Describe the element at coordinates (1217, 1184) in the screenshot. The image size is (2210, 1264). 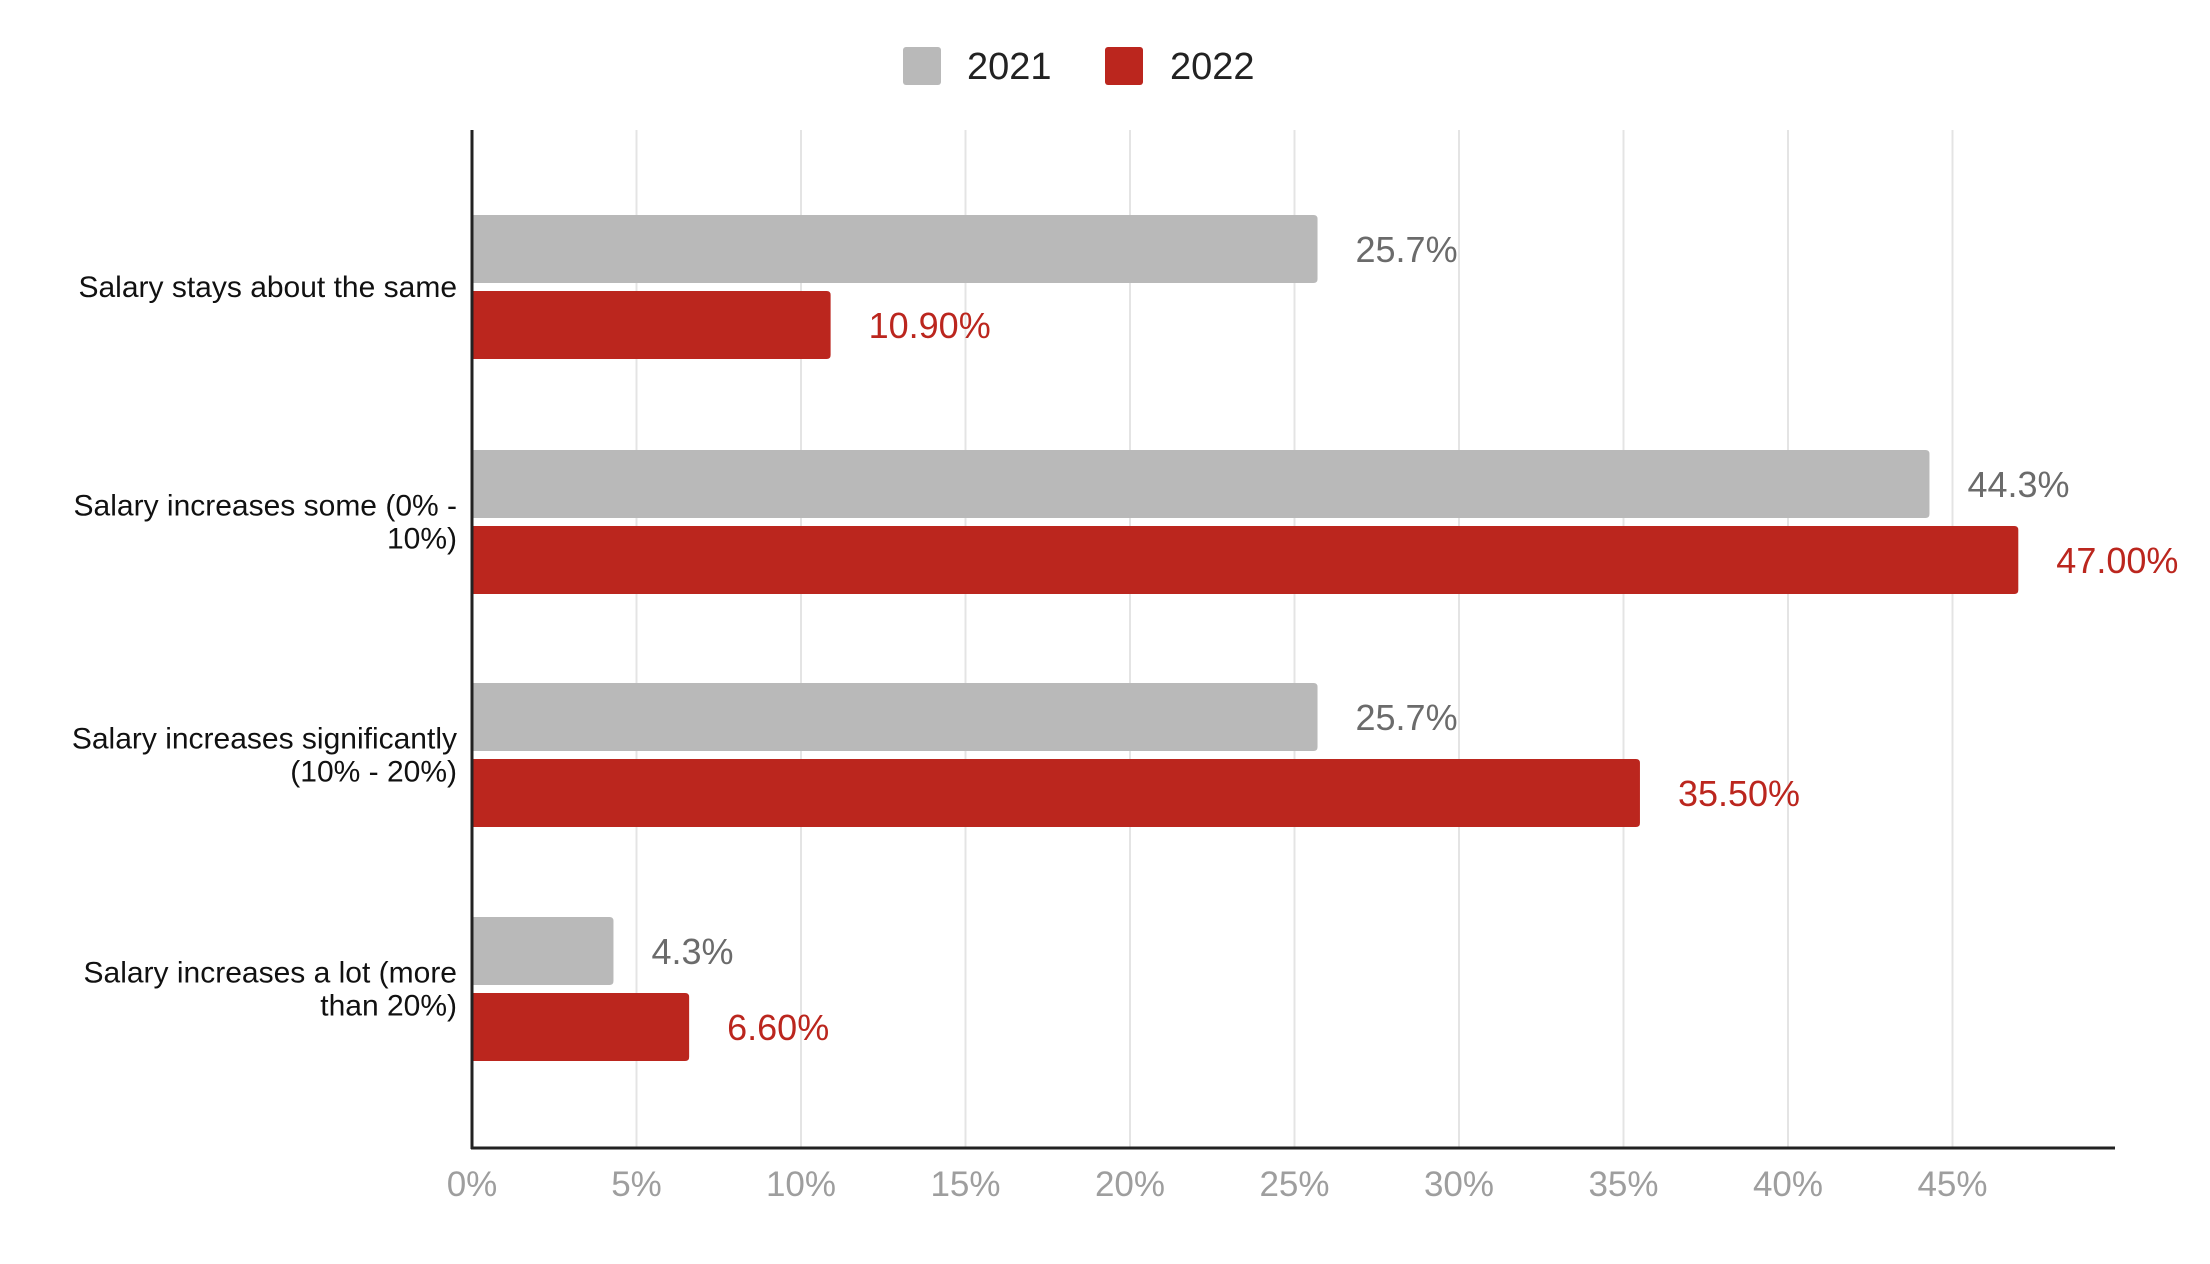
I see `x-tick-labels: 0% 5% 10% 15% 20% 25% 30% 35% 40% 45%` at that location.